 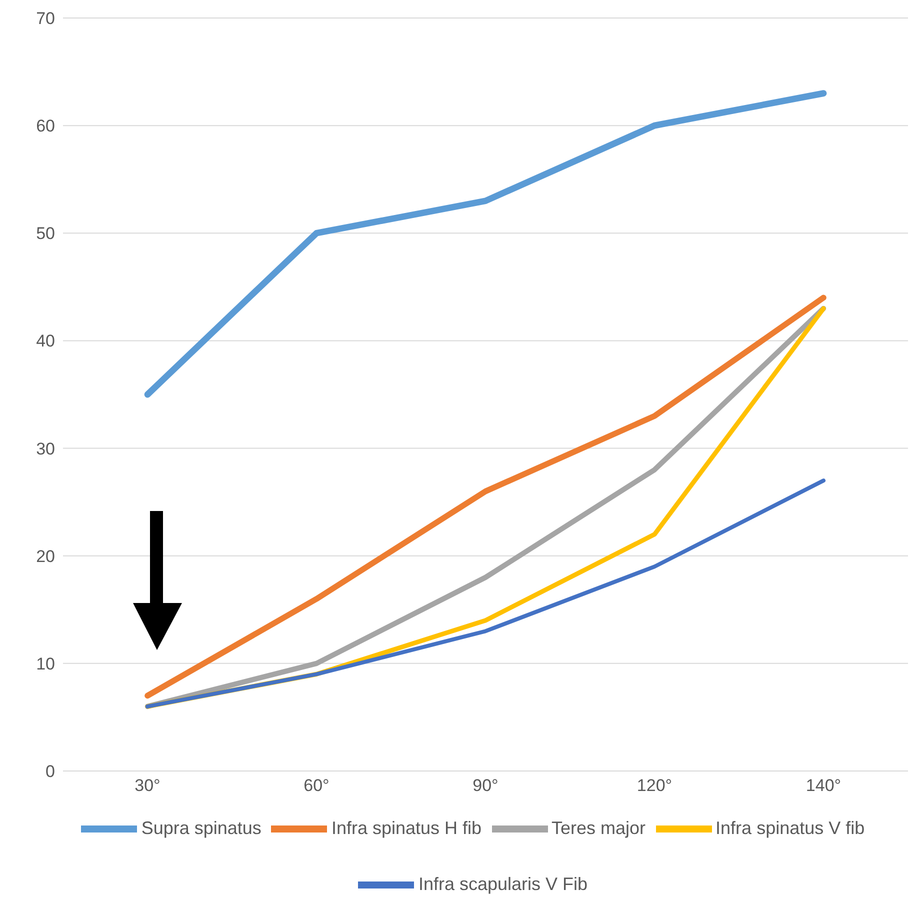 What do you see at coordinates (45, 18) in the screenshot?
I see `y-tick-label: 70` at bounding box center [45, 18].